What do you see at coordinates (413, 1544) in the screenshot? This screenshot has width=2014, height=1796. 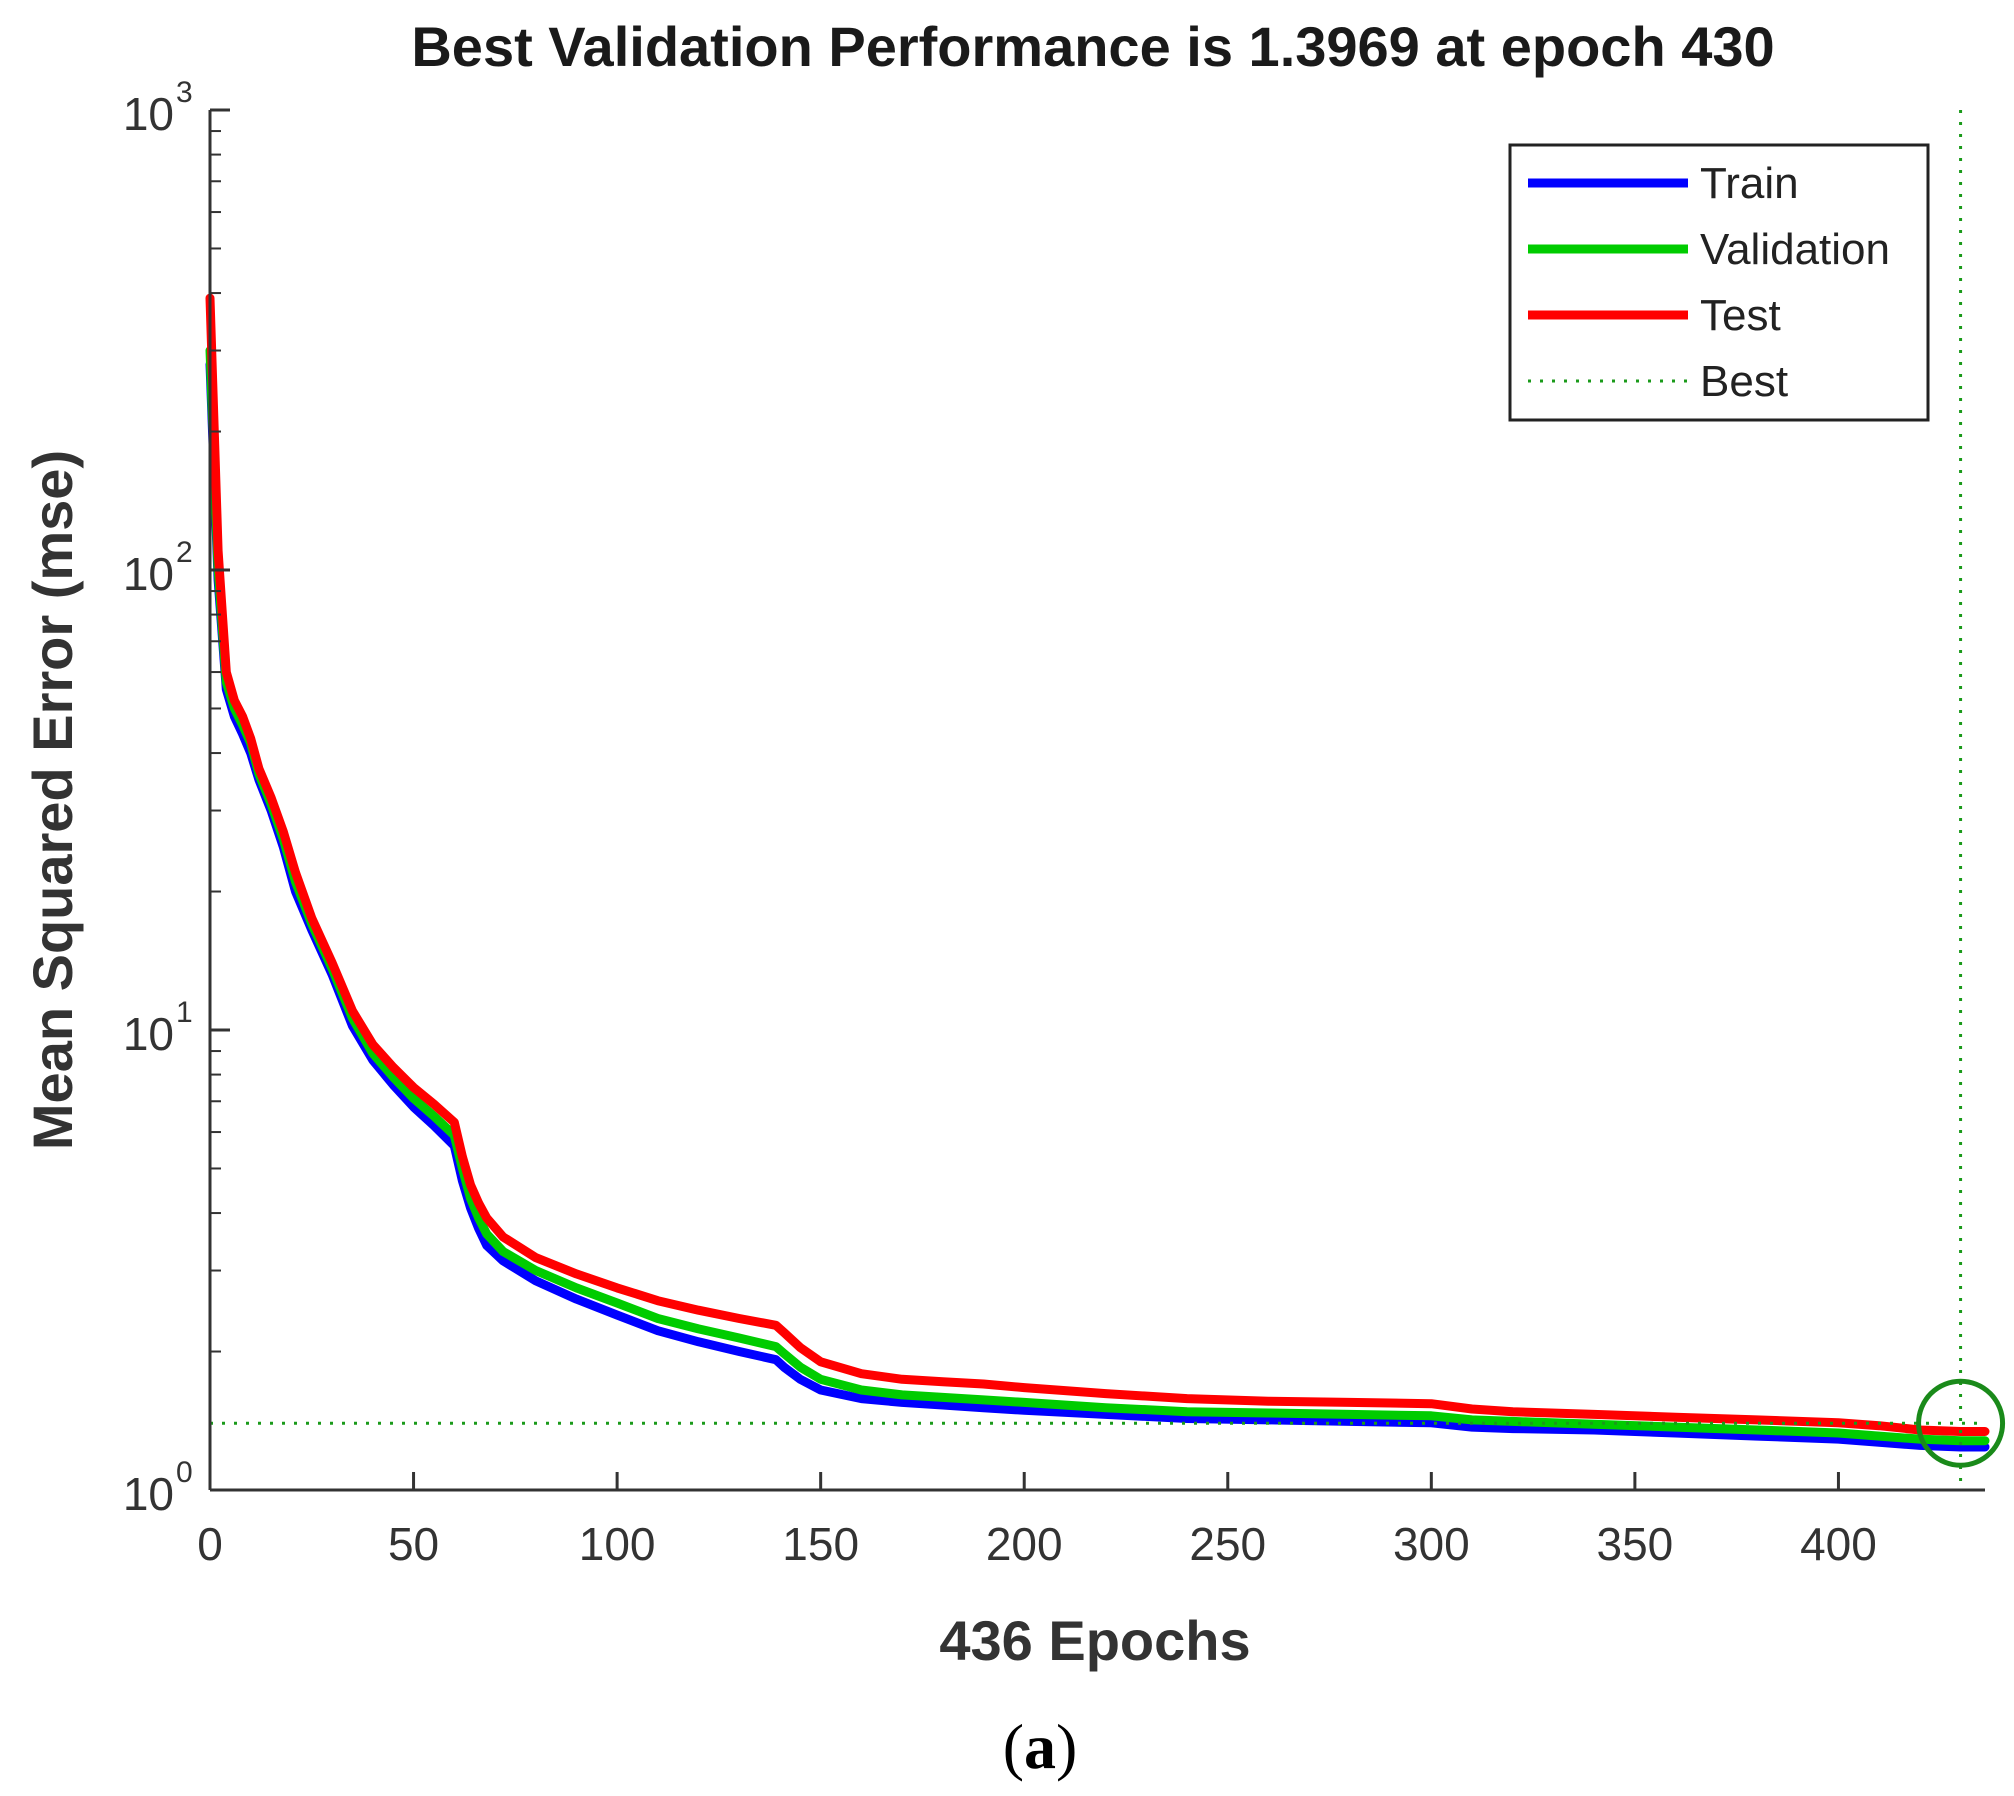 I see `x-tick-label: 50` at bounding box center [413, 1544].